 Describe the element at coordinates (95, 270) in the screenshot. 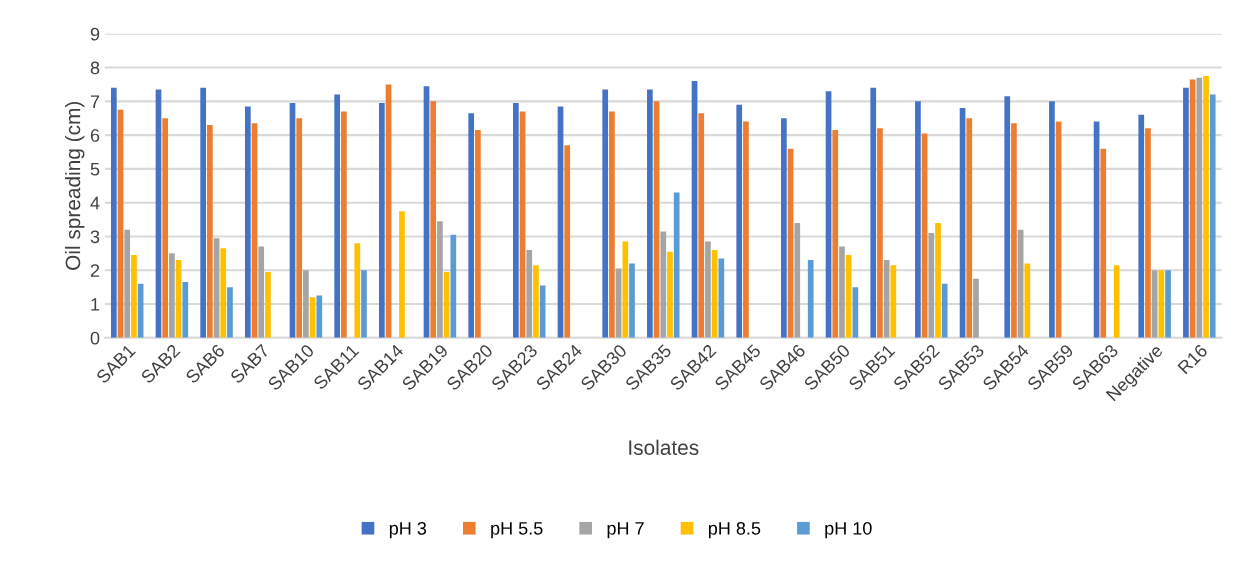

I see `y-tick-label: 2` at that location.